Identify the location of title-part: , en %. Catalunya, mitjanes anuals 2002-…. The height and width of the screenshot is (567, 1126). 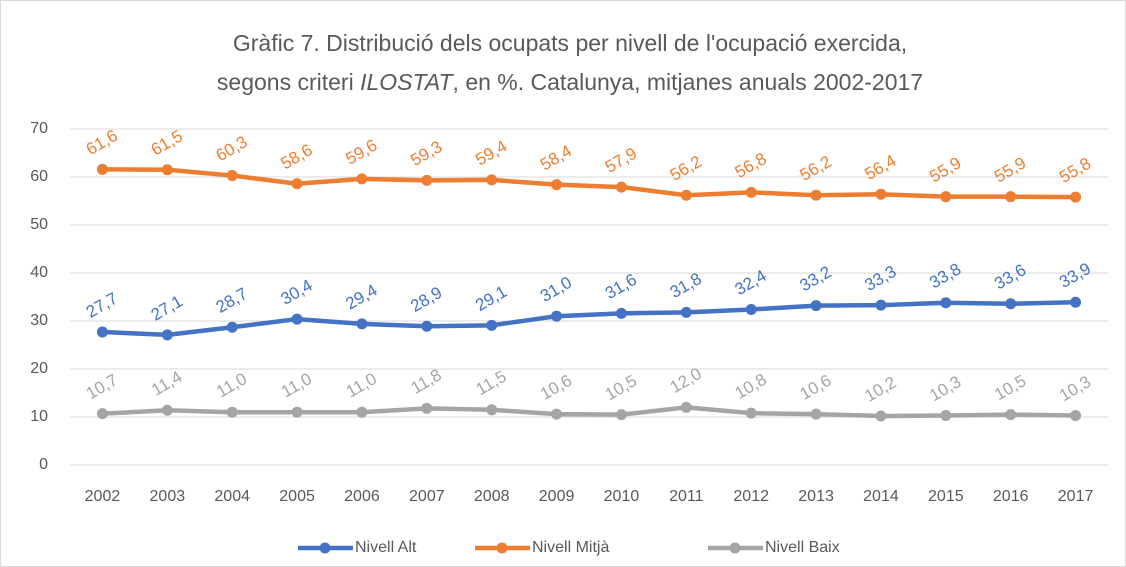
(688, 82).